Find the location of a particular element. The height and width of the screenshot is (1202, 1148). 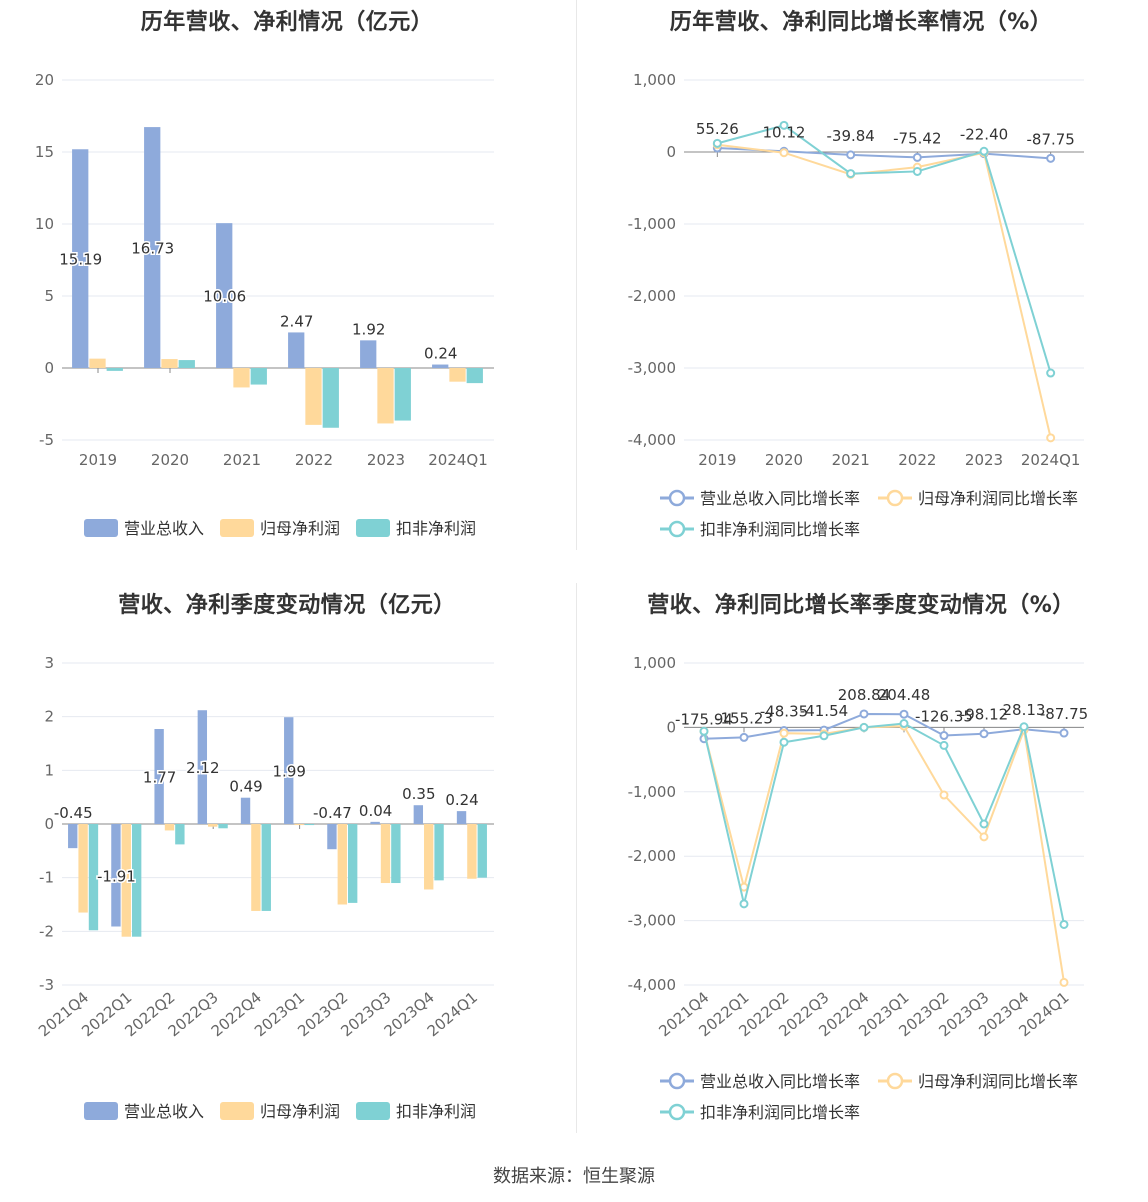

data-label: 2.47 is located at coordinates (296, 321).